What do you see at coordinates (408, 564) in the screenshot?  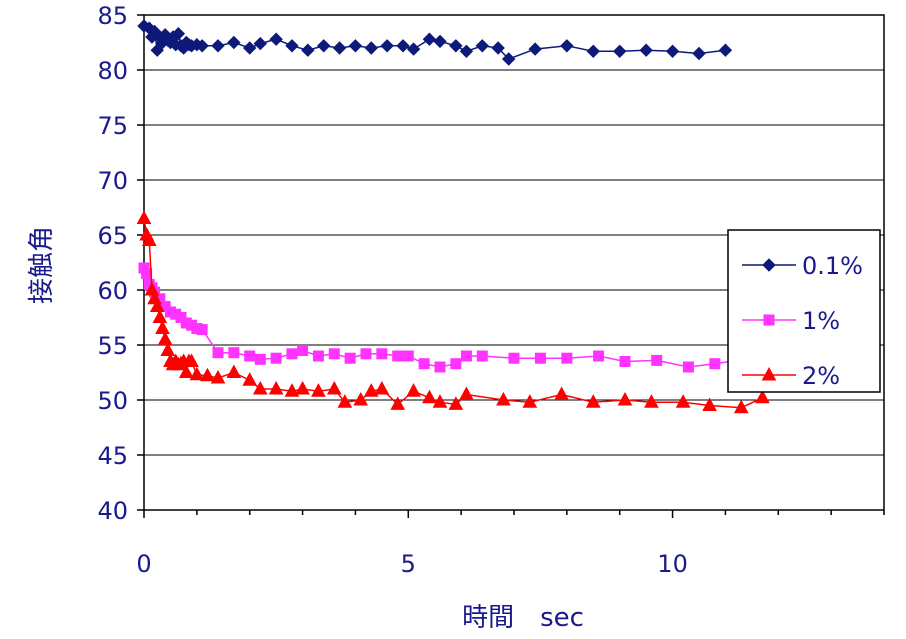 I see `x-tick-label: 5` at bounding box center [408, 564].